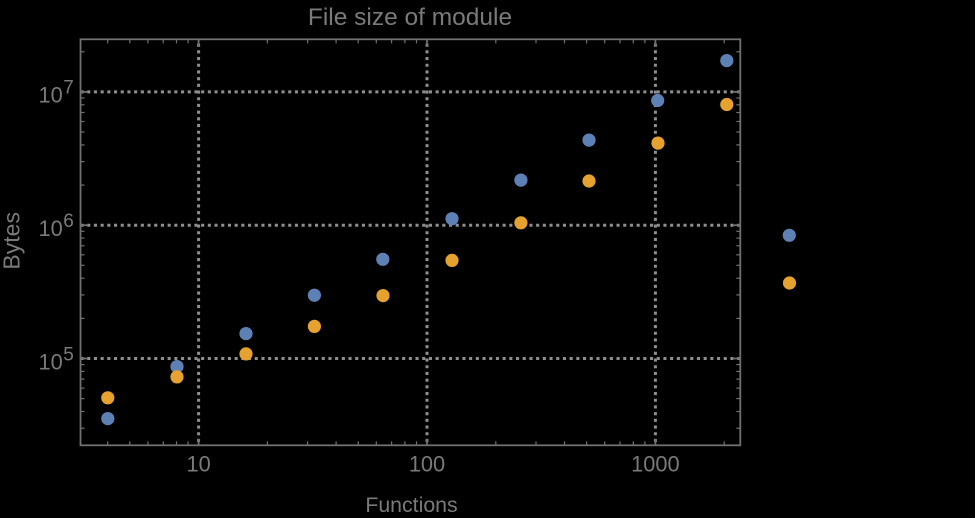 The width and height of the screenshot is (975, 518). Describe the element at coordinates (12, 241) in the screenshot. I see `svg-text: Bytes` at that location.